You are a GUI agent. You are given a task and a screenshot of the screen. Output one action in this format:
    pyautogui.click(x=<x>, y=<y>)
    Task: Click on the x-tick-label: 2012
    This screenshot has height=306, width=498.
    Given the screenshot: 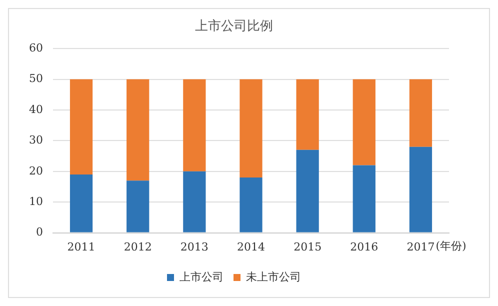 What is the action you would take?
    pyautogui.click(x=138, y=247)
    